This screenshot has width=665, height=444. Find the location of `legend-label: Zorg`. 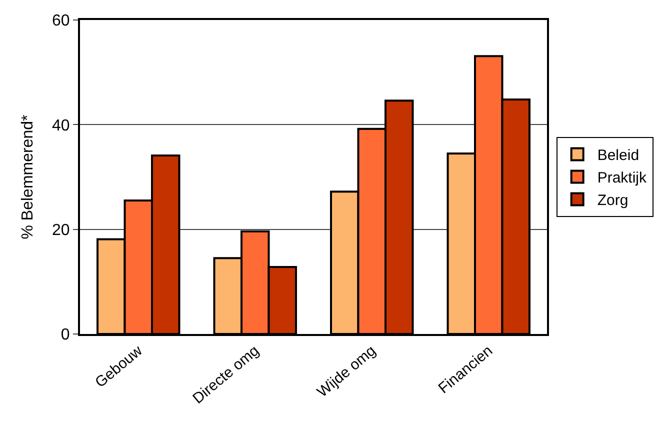

legend-label: Zorg is located at coordinates (612, 201).